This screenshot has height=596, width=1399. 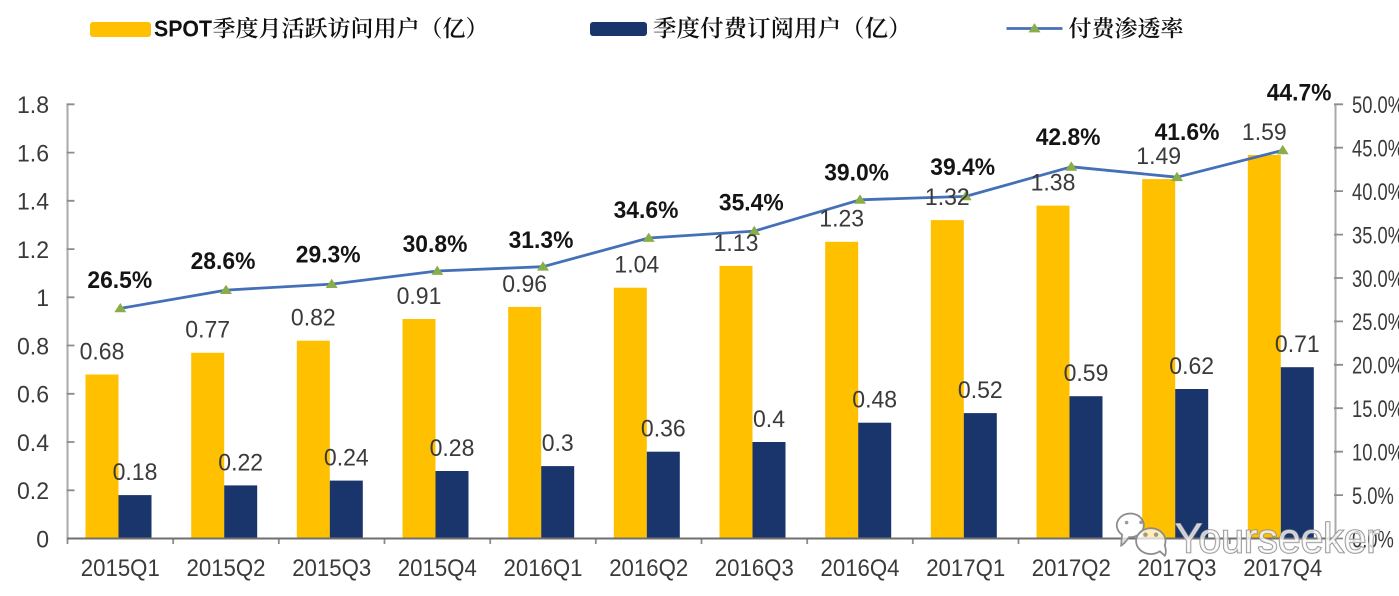 What do you see at coordinates (1375, 279) in the screenshot?
I see `svg-text: 30.0%` at bounding box center [1375, 279].